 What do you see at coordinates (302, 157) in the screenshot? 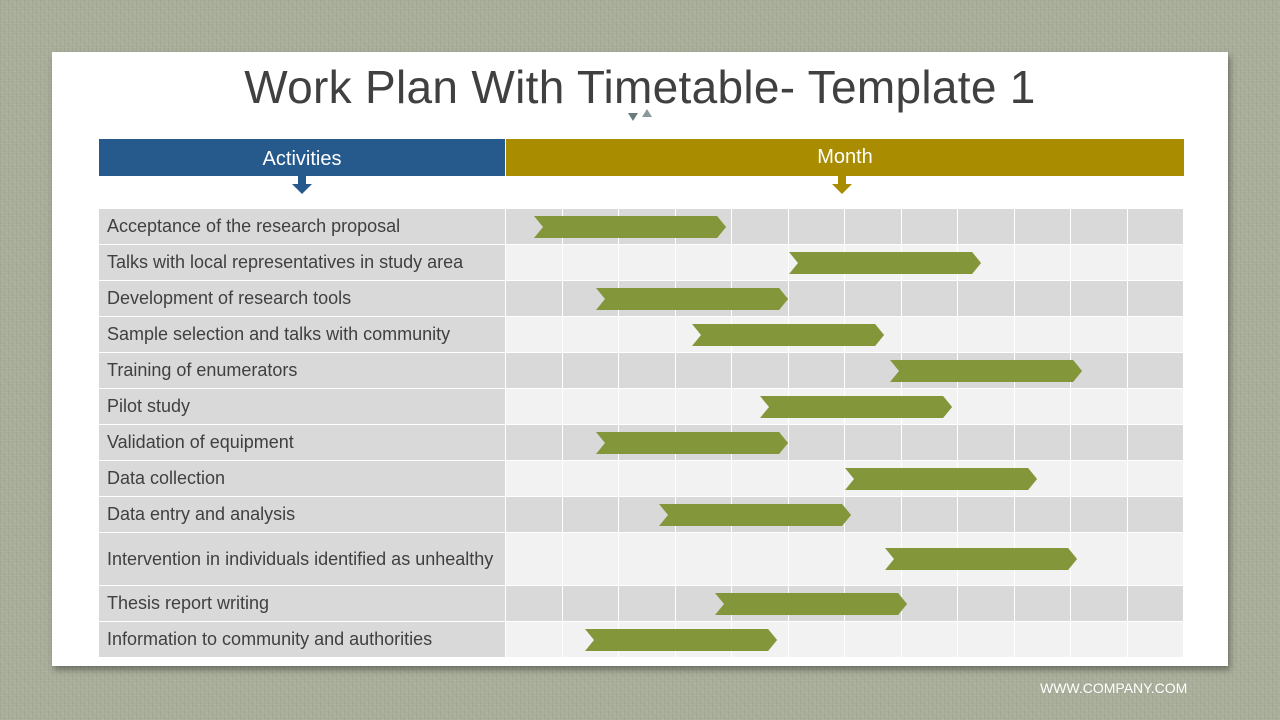
I see `activities-header: Activities` at bounding box center [302, 157].